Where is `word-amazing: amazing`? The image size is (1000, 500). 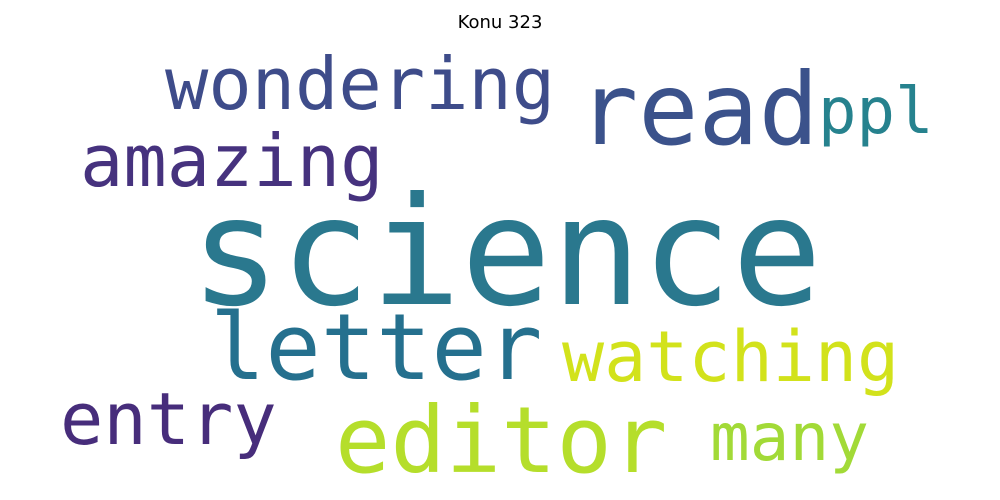 word-amazing: amazing is located at coordinates (232, 161).